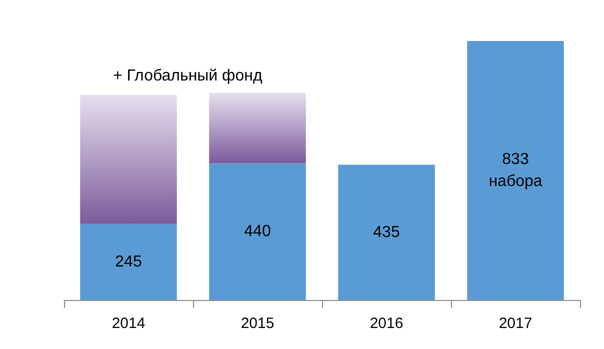 This screenshot has height=349, width=604. What do you see at coordinates (257, 323) in the screenshot?
I see `x-tick-label: 2015` at bounding box center [257, 323].